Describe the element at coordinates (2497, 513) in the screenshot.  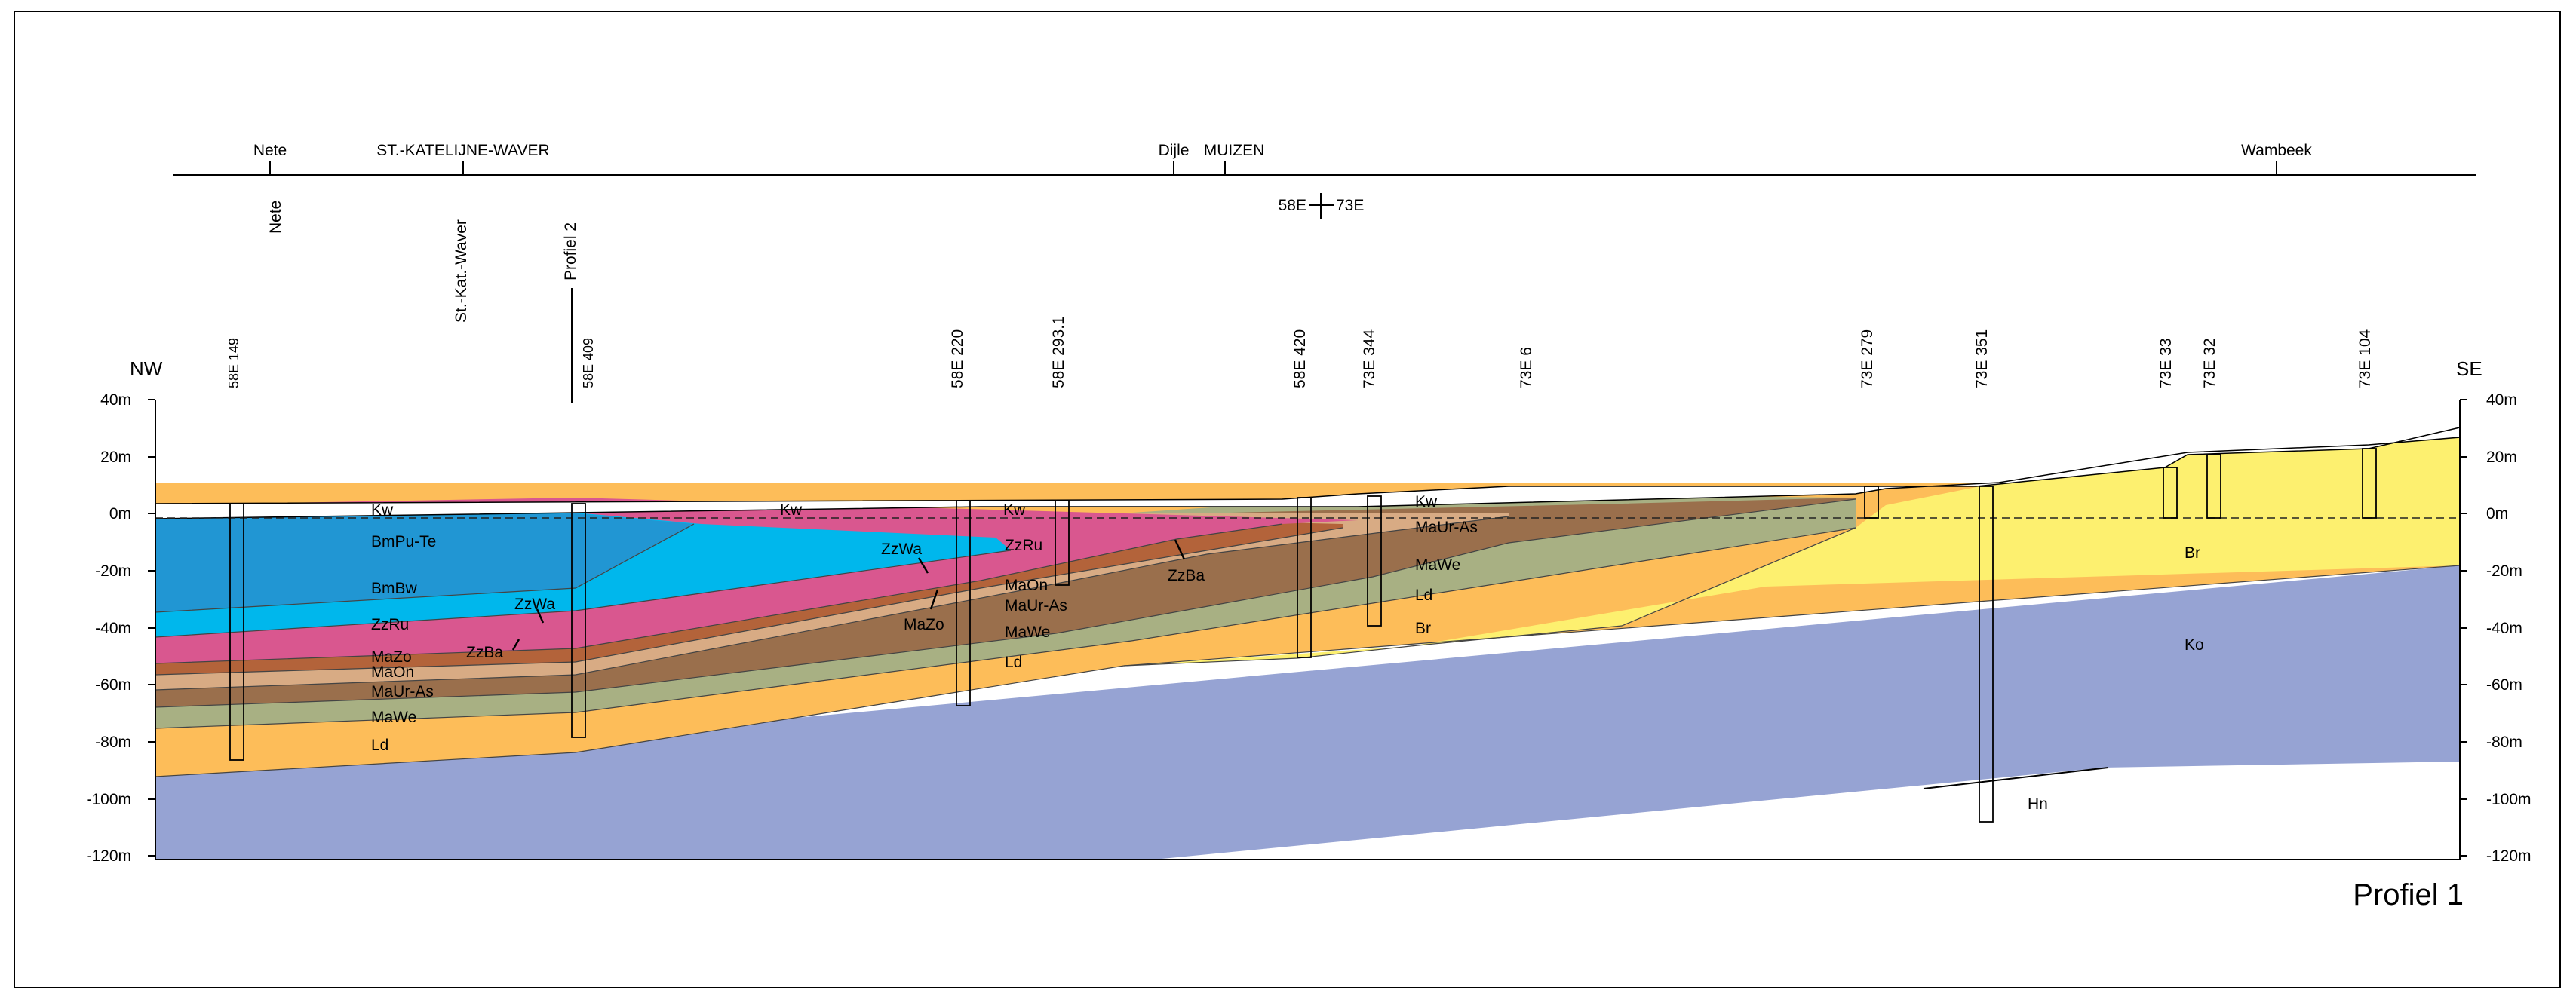
I see `tick-0-r: 0m` at that location.